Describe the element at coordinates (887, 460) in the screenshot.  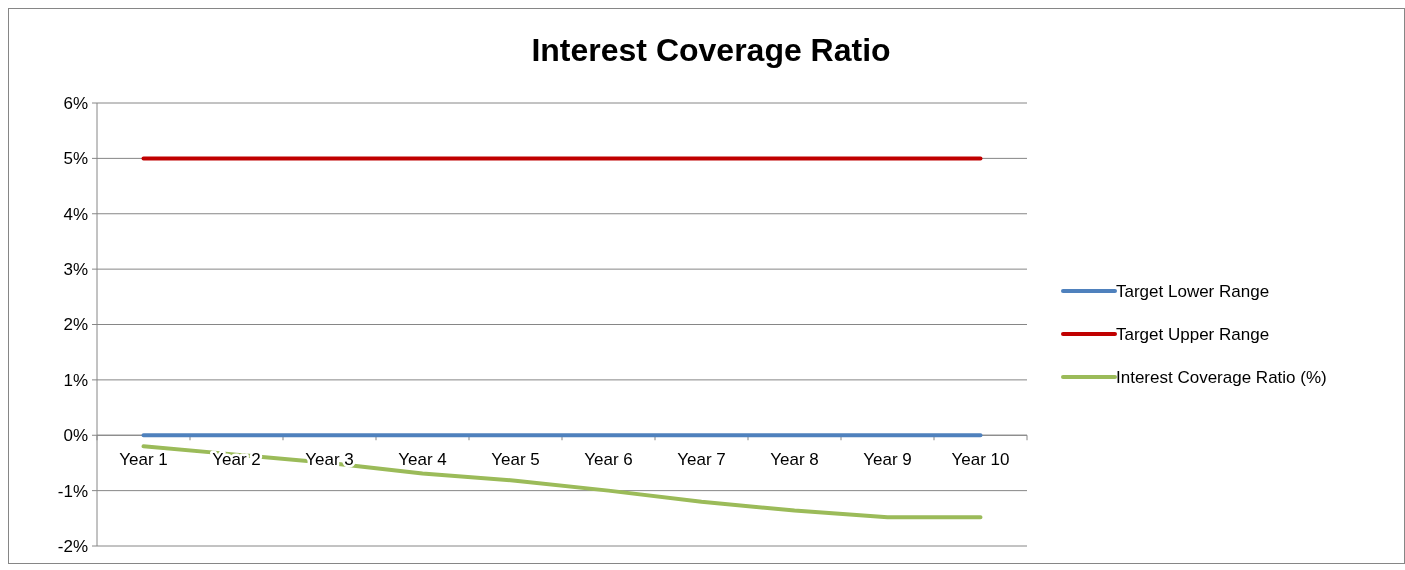
I see `x-tick-label: Year 9` at that location.